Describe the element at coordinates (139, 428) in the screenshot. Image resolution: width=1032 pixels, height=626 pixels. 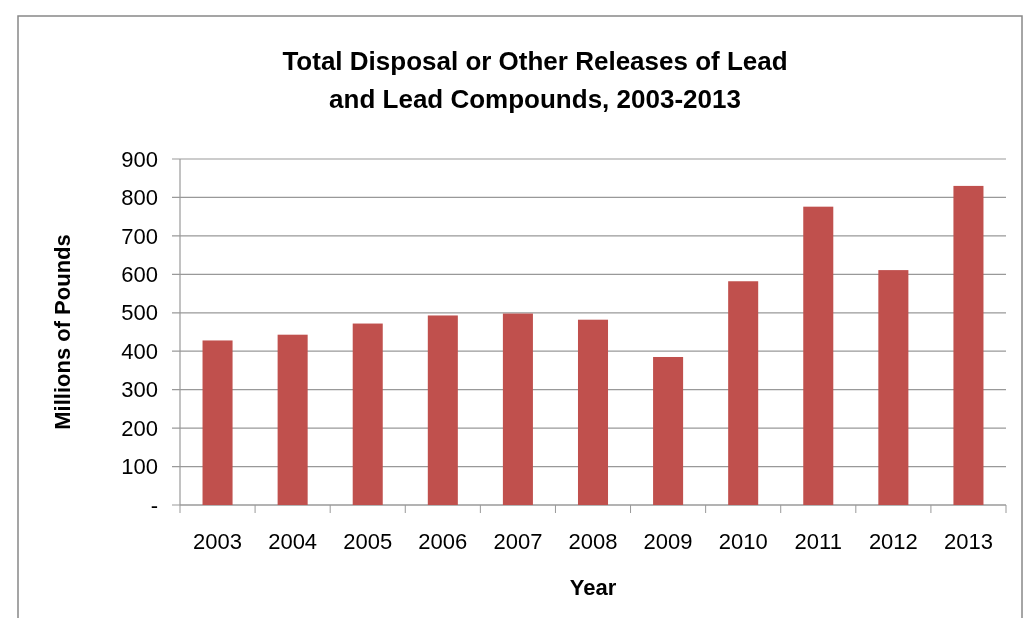
I see `y-tick-label: 200` at that location.